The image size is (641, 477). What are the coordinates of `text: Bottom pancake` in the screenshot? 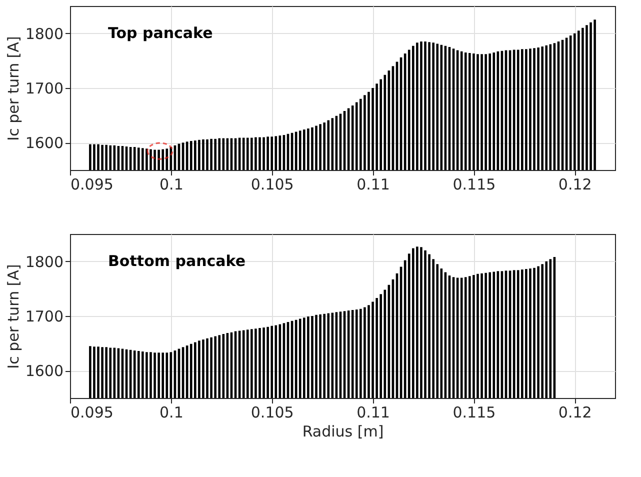 It's located at (177, 261).